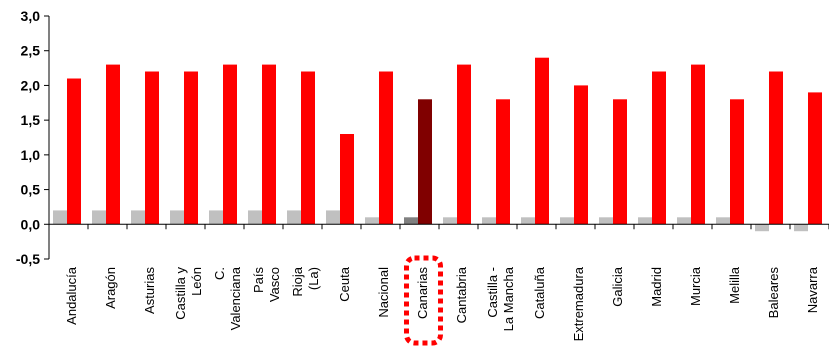 The width and height of the screenshot is (829, 357). What do you see at coordinates (695, 286) in the screenshot?
I see `category-label-16: Murcia` at bounding box center [695, 286].